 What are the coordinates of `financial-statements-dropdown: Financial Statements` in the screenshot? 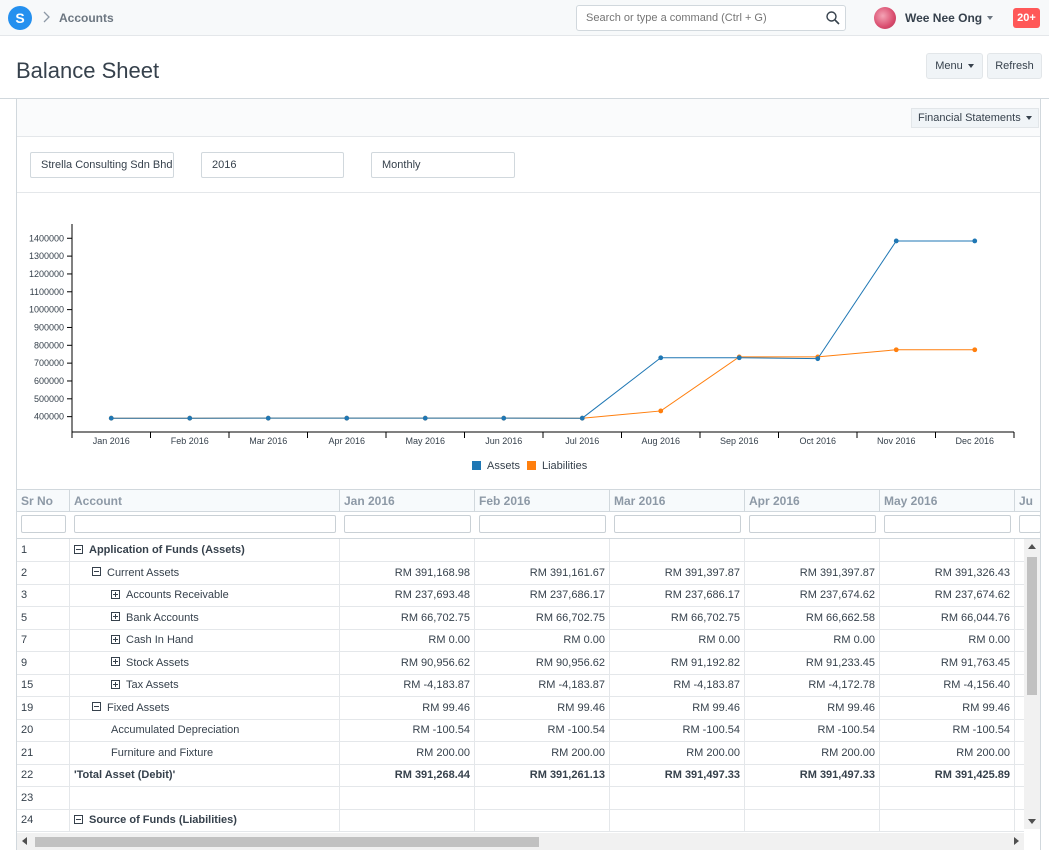 It's located at (975, 118).